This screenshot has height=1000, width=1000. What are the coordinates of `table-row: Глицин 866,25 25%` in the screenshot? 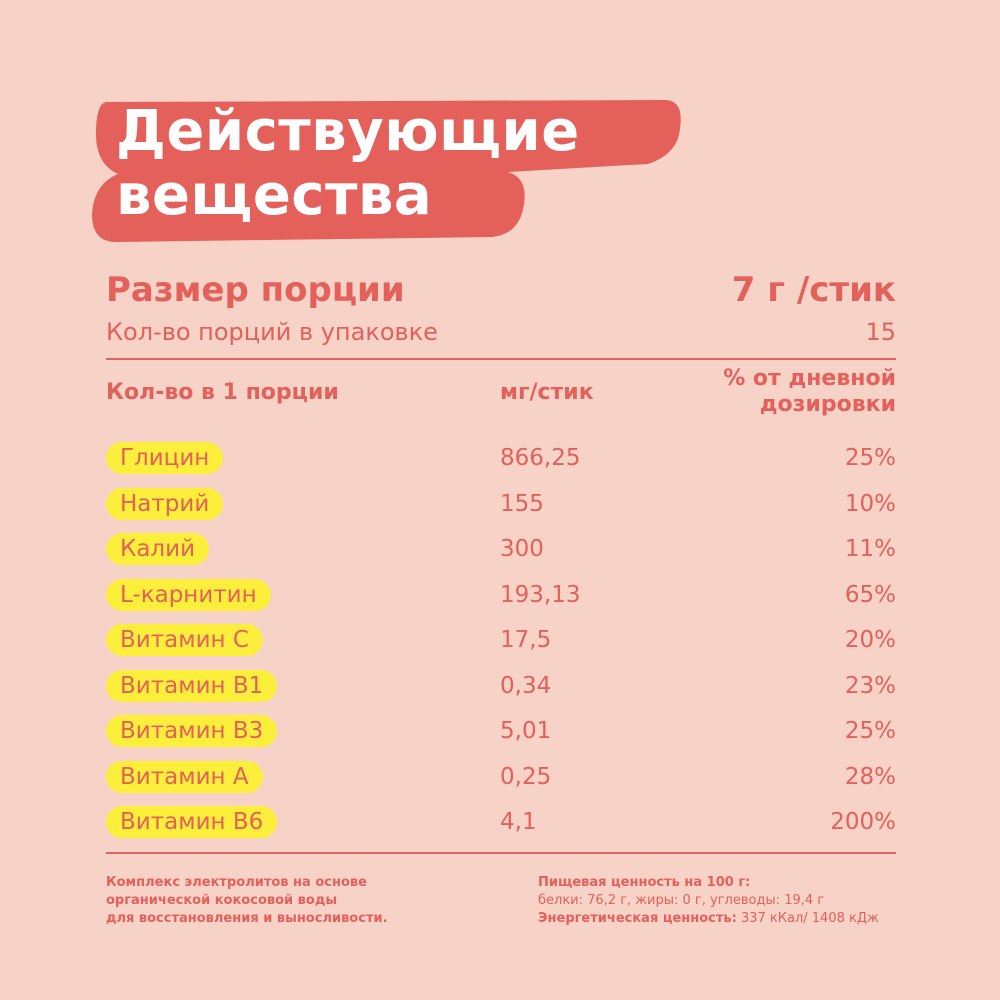 It's located at (501, 461).